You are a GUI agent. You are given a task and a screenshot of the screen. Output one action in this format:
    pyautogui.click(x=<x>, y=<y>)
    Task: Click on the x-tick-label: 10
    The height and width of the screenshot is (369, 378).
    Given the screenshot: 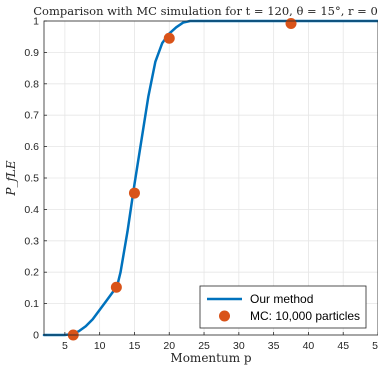 What is the action you would take?
    pyautogui.click(x=100, y=346)
    